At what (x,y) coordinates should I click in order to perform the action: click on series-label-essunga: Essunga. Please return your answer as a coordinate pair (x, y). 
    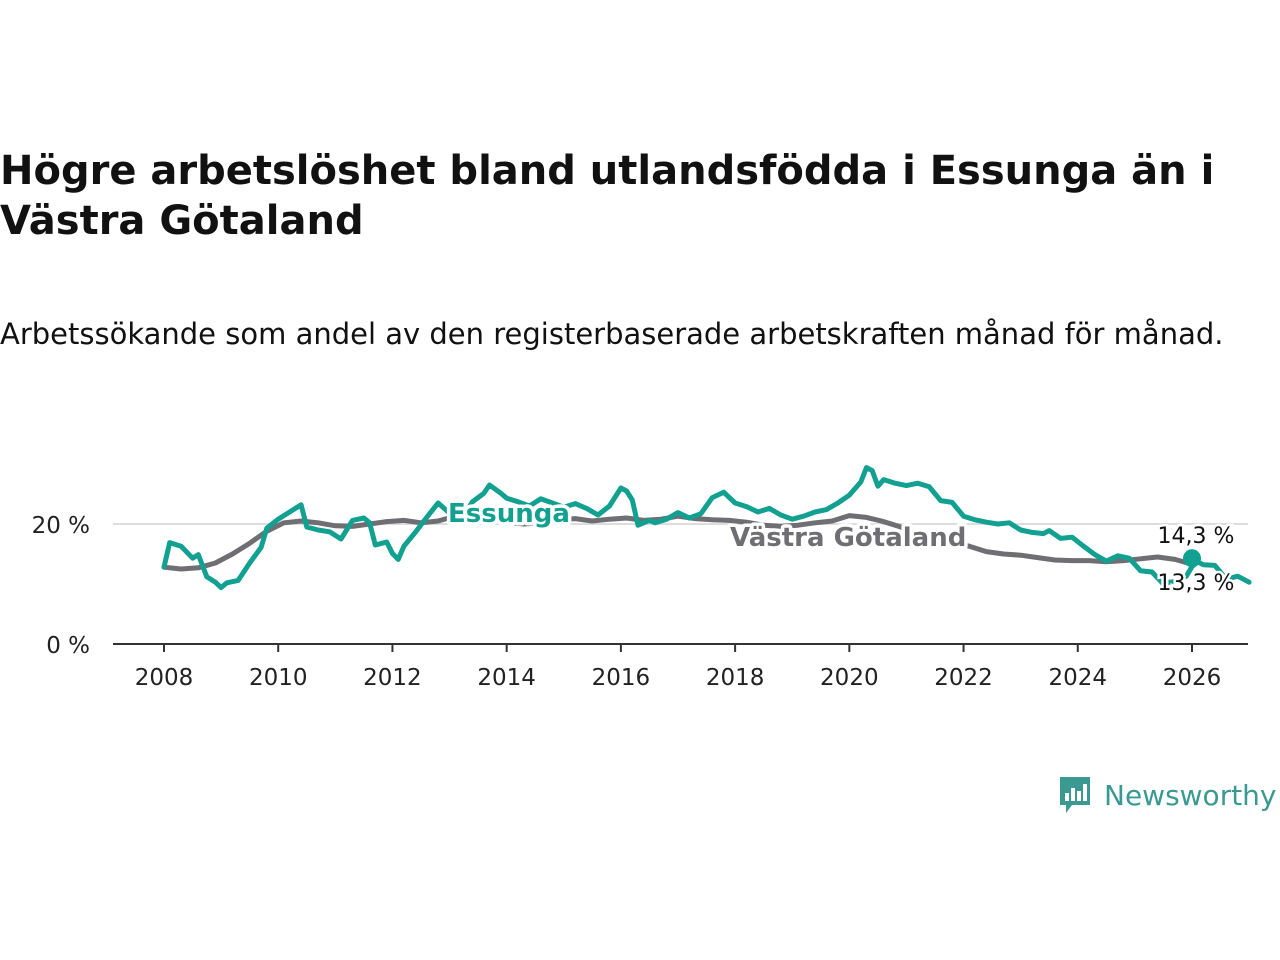
    Looking at the image, I should click on (509, 514).